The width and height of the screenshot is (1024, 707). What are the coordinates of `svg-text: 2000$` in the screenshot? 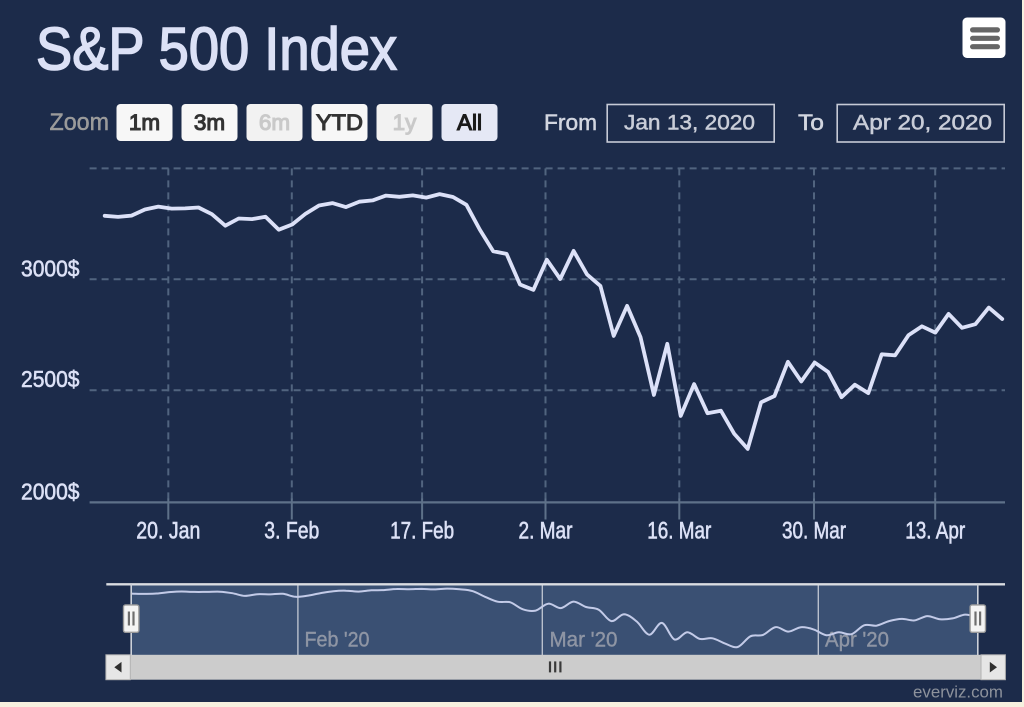 It's located at (50, 492).